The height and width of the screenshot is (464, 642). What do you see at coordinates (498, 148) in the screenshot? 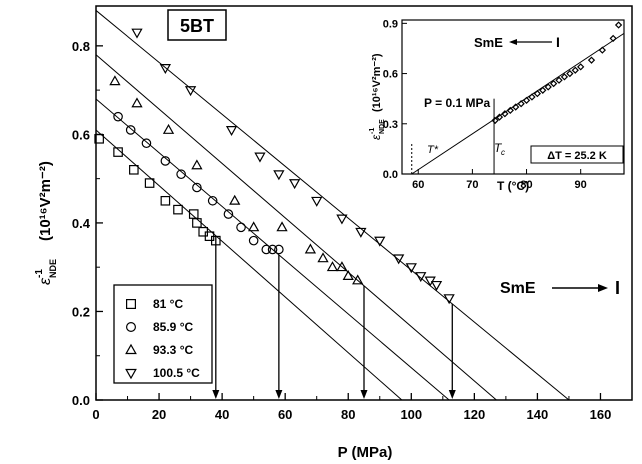
I see `inset-tc-label: T` at bounding box center [498, 148].